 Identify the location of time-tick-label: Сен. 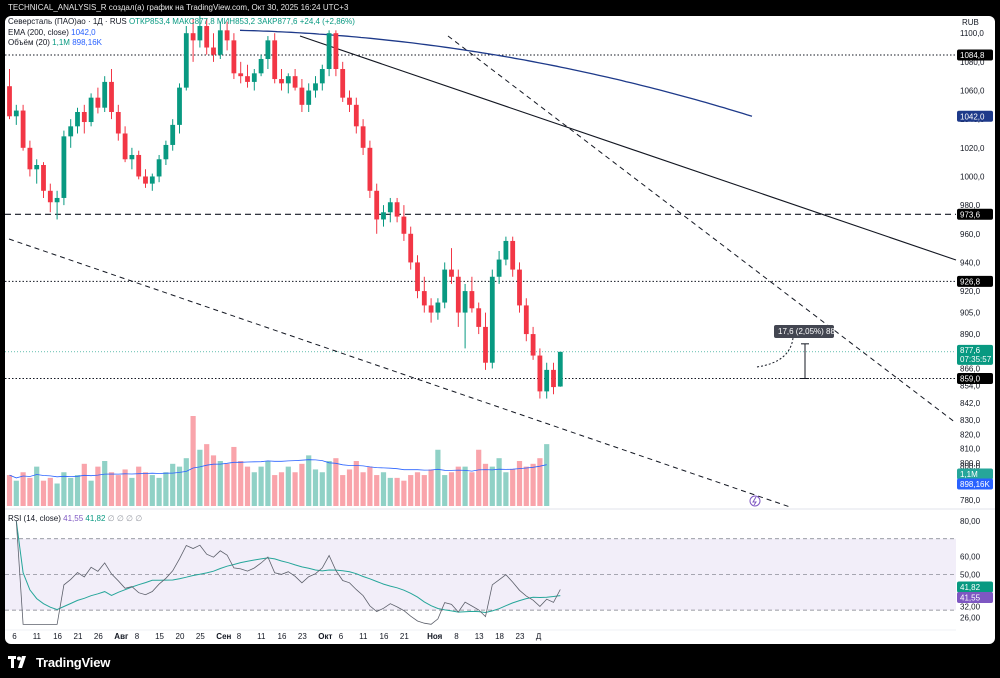
(223, 636).